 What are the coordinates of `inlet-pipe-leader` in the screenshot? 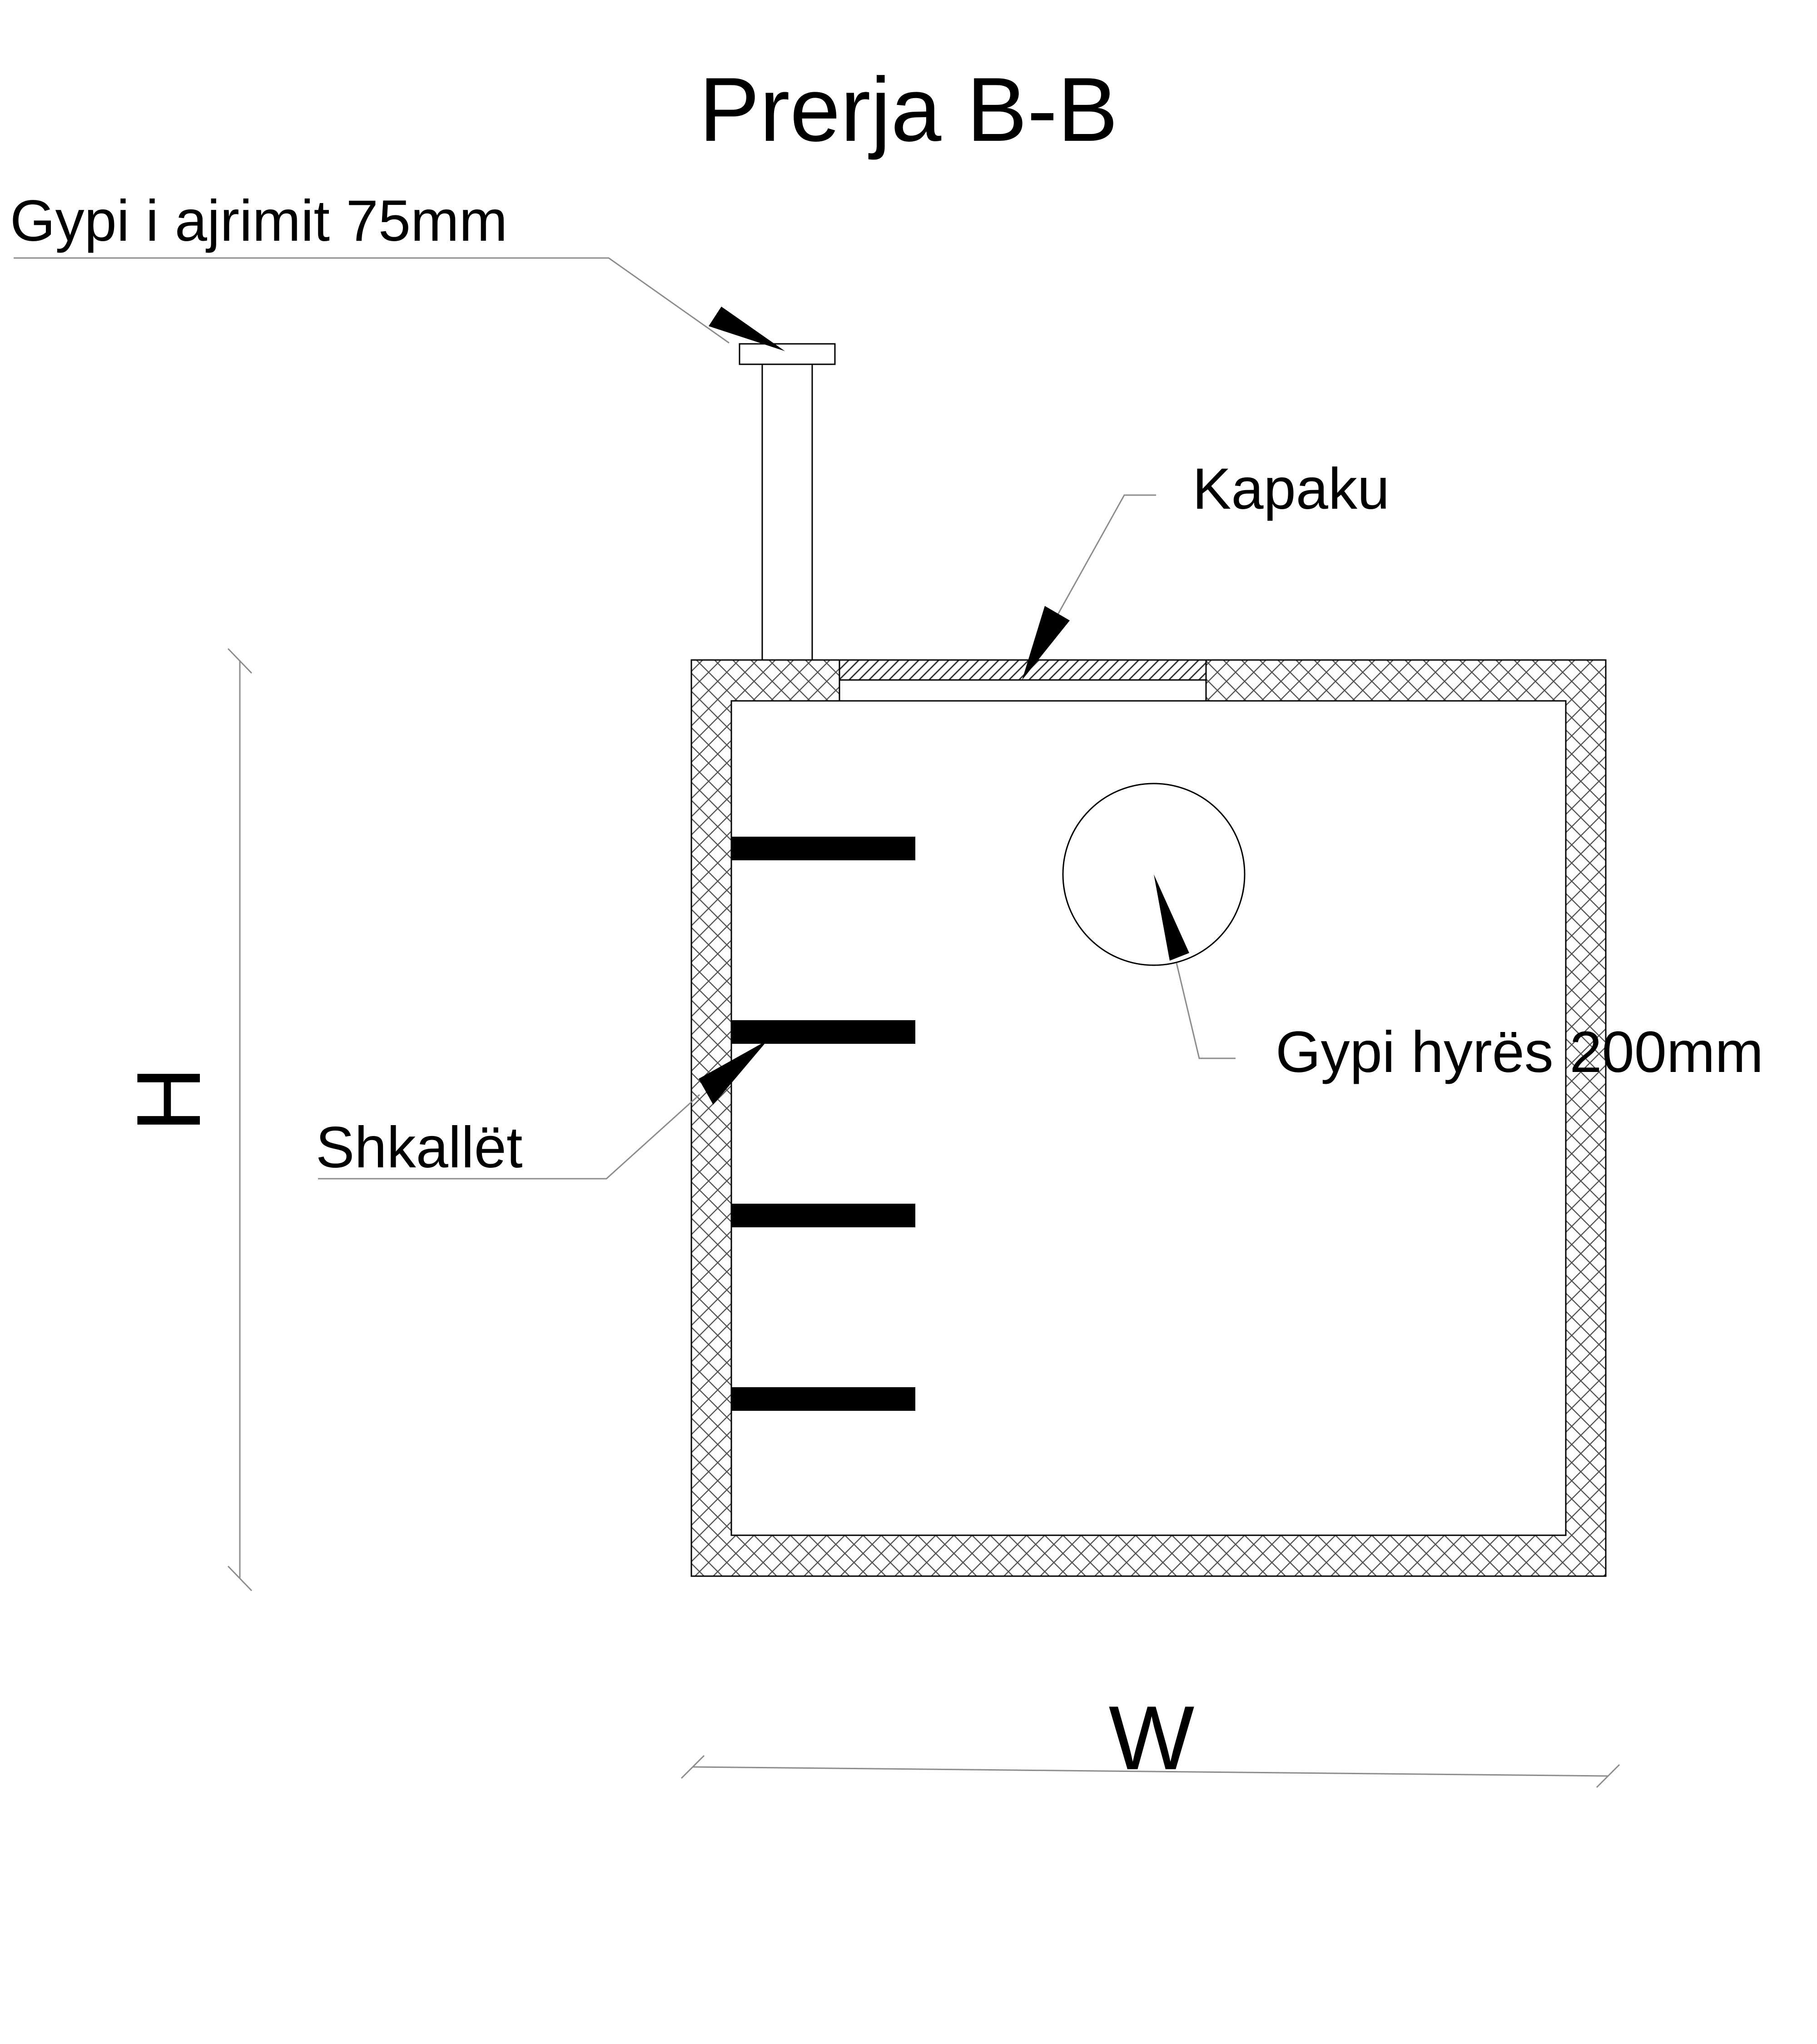 It's located at (1195, 966).